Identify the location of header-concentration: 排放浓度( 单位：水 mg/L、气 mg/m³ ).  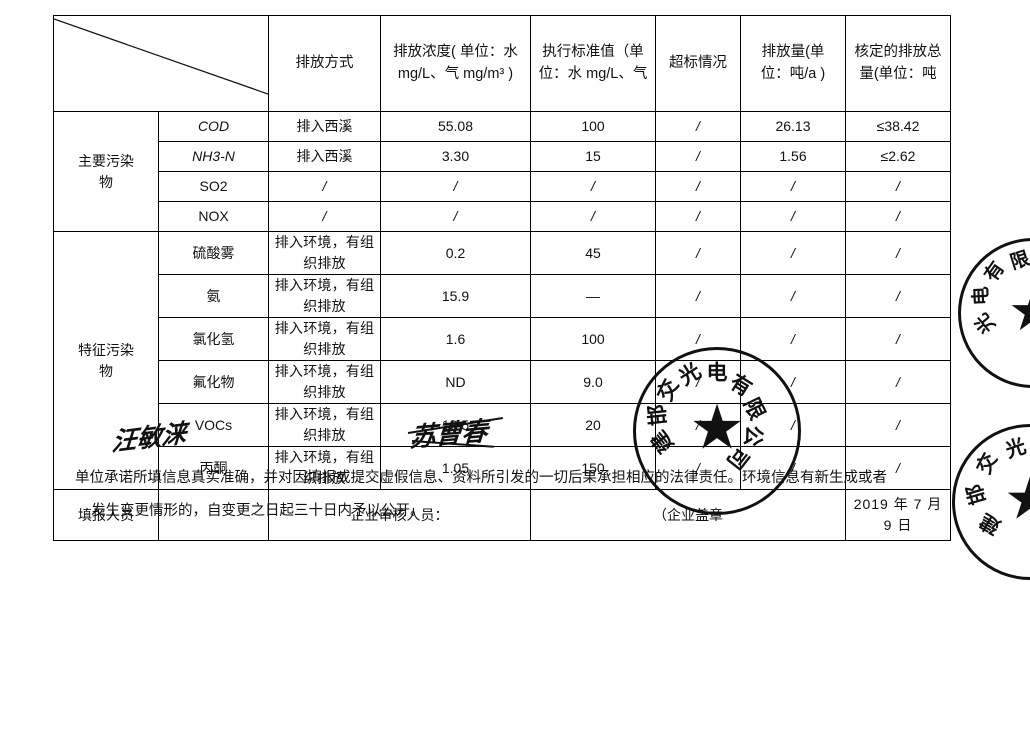
(455, 63).